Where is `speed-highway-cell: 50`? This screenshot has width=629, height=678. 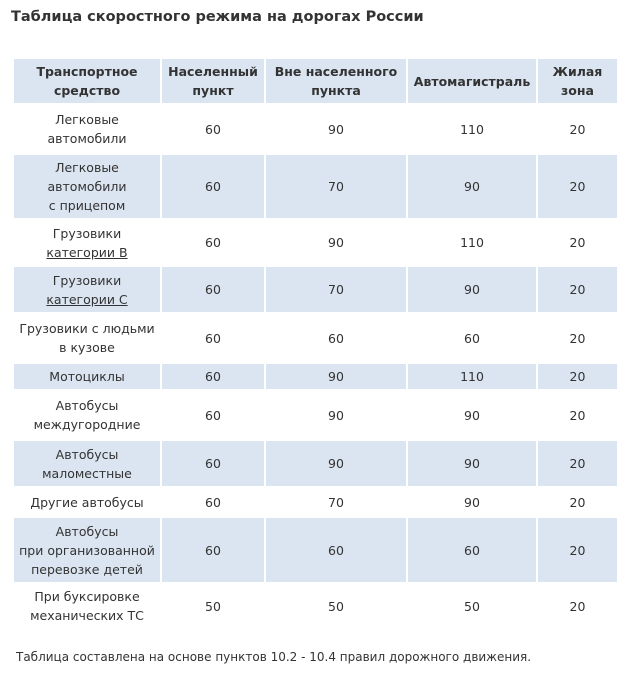 speed-highway-cell: 50 is located at coordinates (472, 606).